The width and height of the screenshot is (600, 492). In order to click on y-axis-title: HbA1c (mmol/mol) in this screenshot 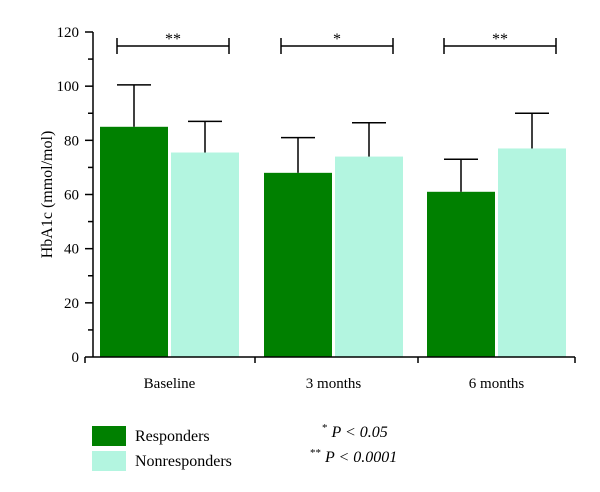, I will do `click(47, 195)`.